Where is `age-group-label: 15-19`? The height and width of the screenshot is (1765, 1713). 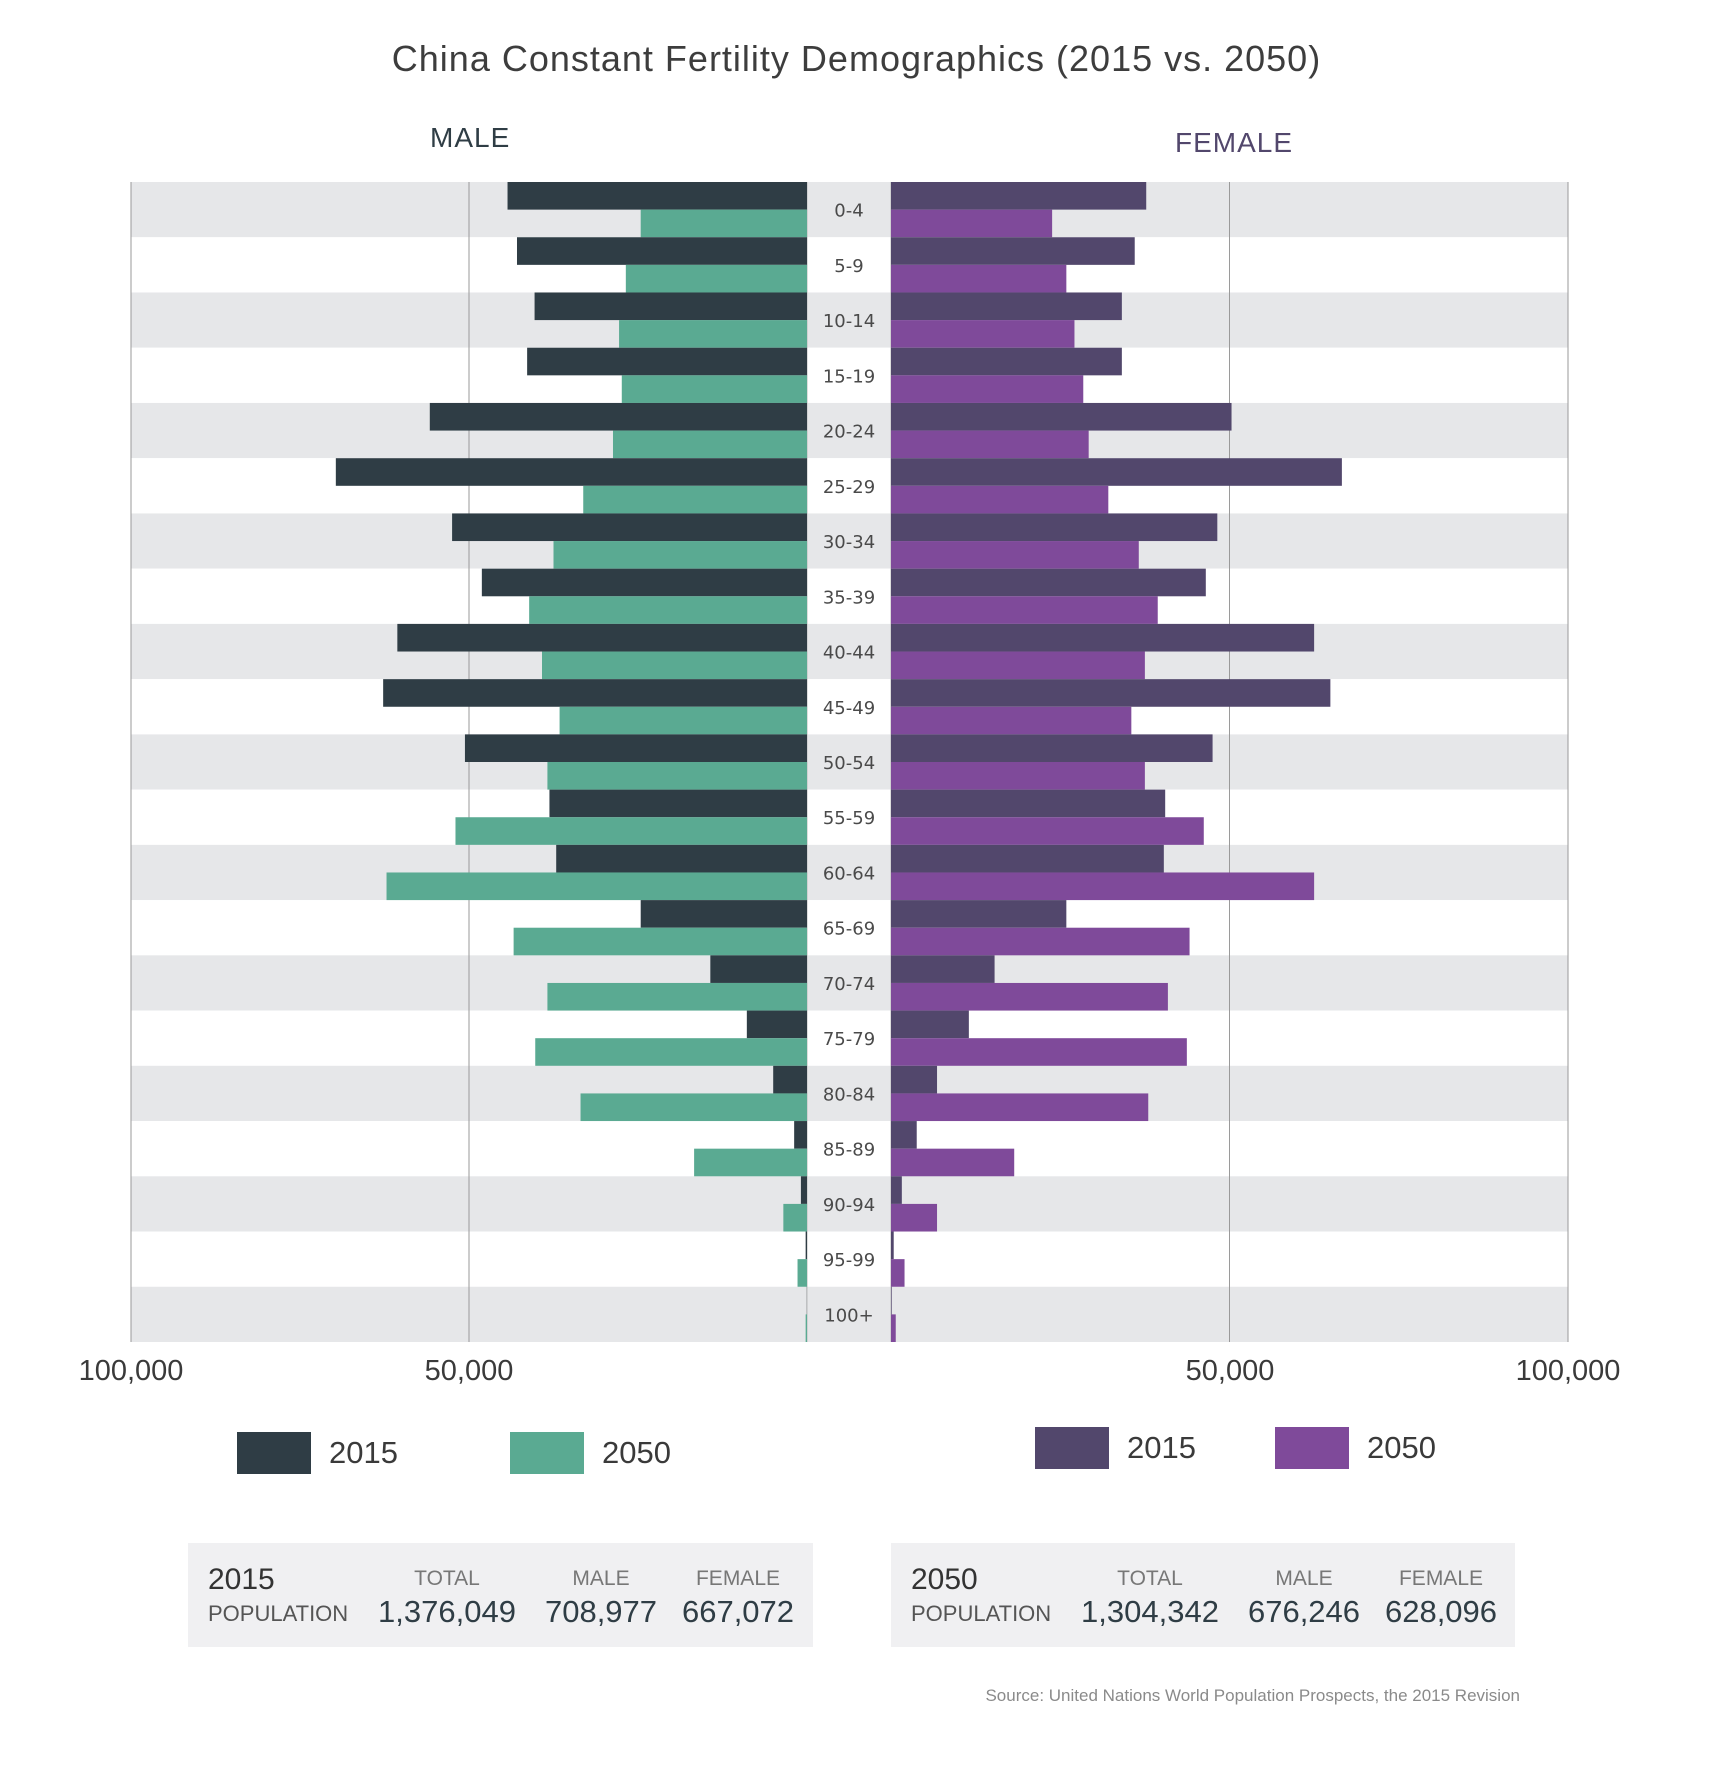
age-group-label: 15-19 is located at coordinates (849, 376).